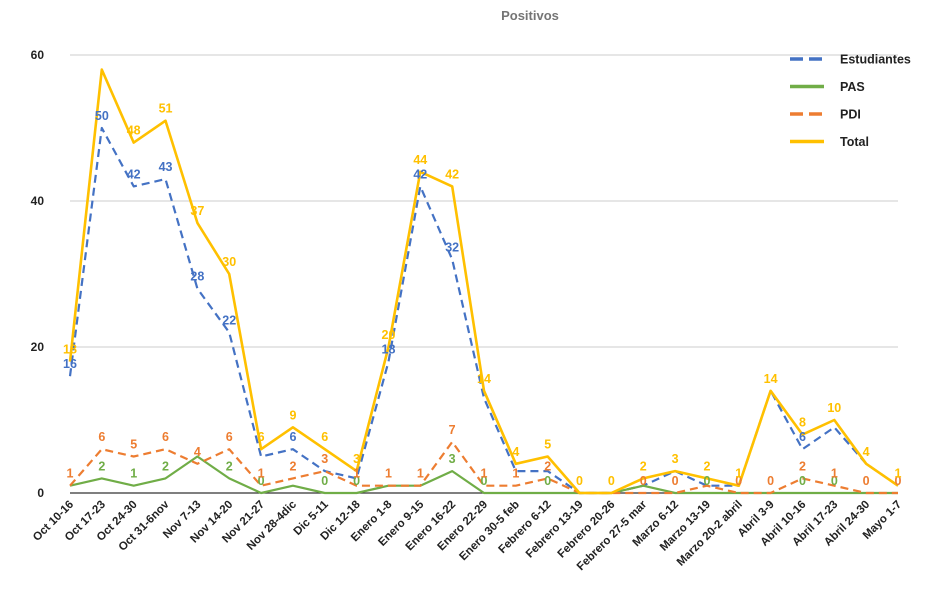  I want to click on data-label-pdi: 5, so click(133, 445).